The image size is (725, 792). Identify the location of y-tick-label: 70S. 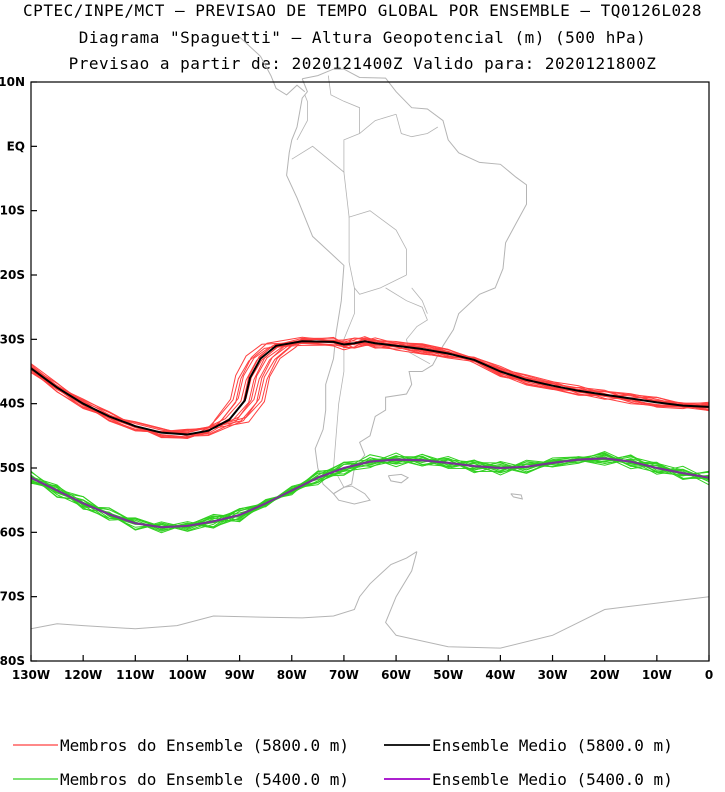
(12, 597).